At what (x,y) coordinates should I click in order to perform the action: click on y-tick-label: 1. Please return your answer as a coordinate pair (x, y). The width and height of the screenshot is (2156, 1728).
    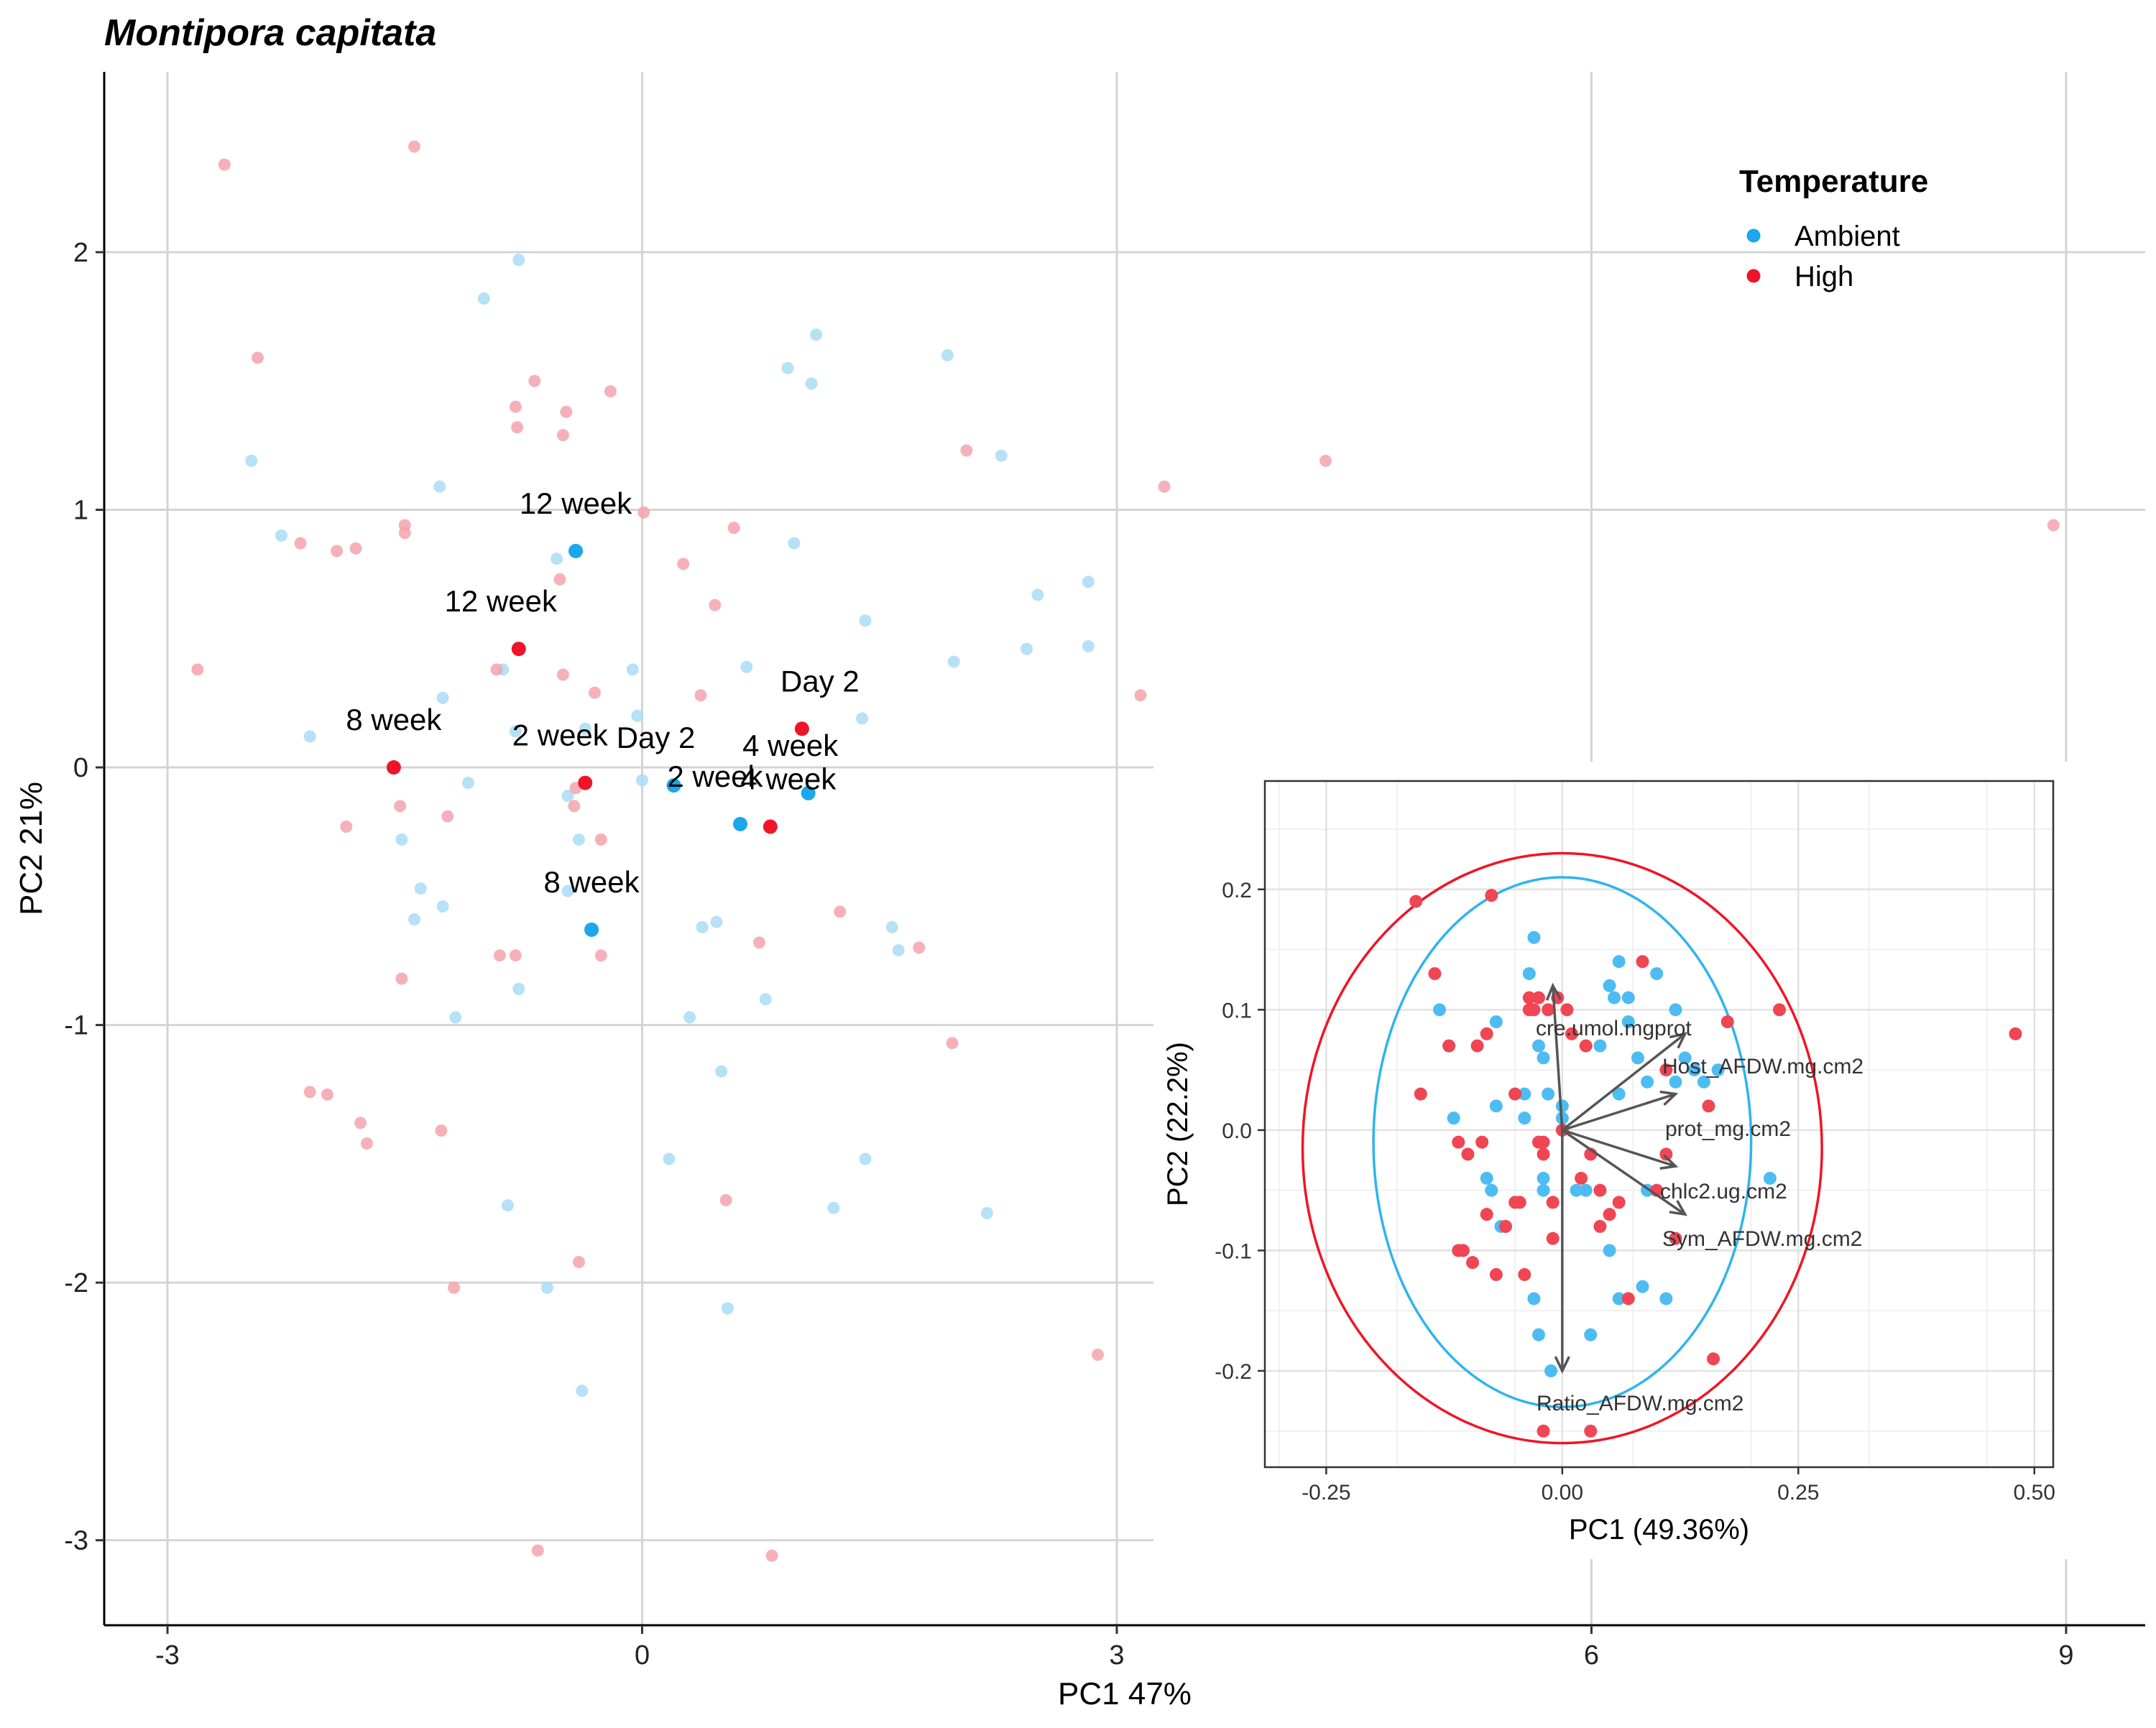
    Looking at the image, I should click on (80, 511).